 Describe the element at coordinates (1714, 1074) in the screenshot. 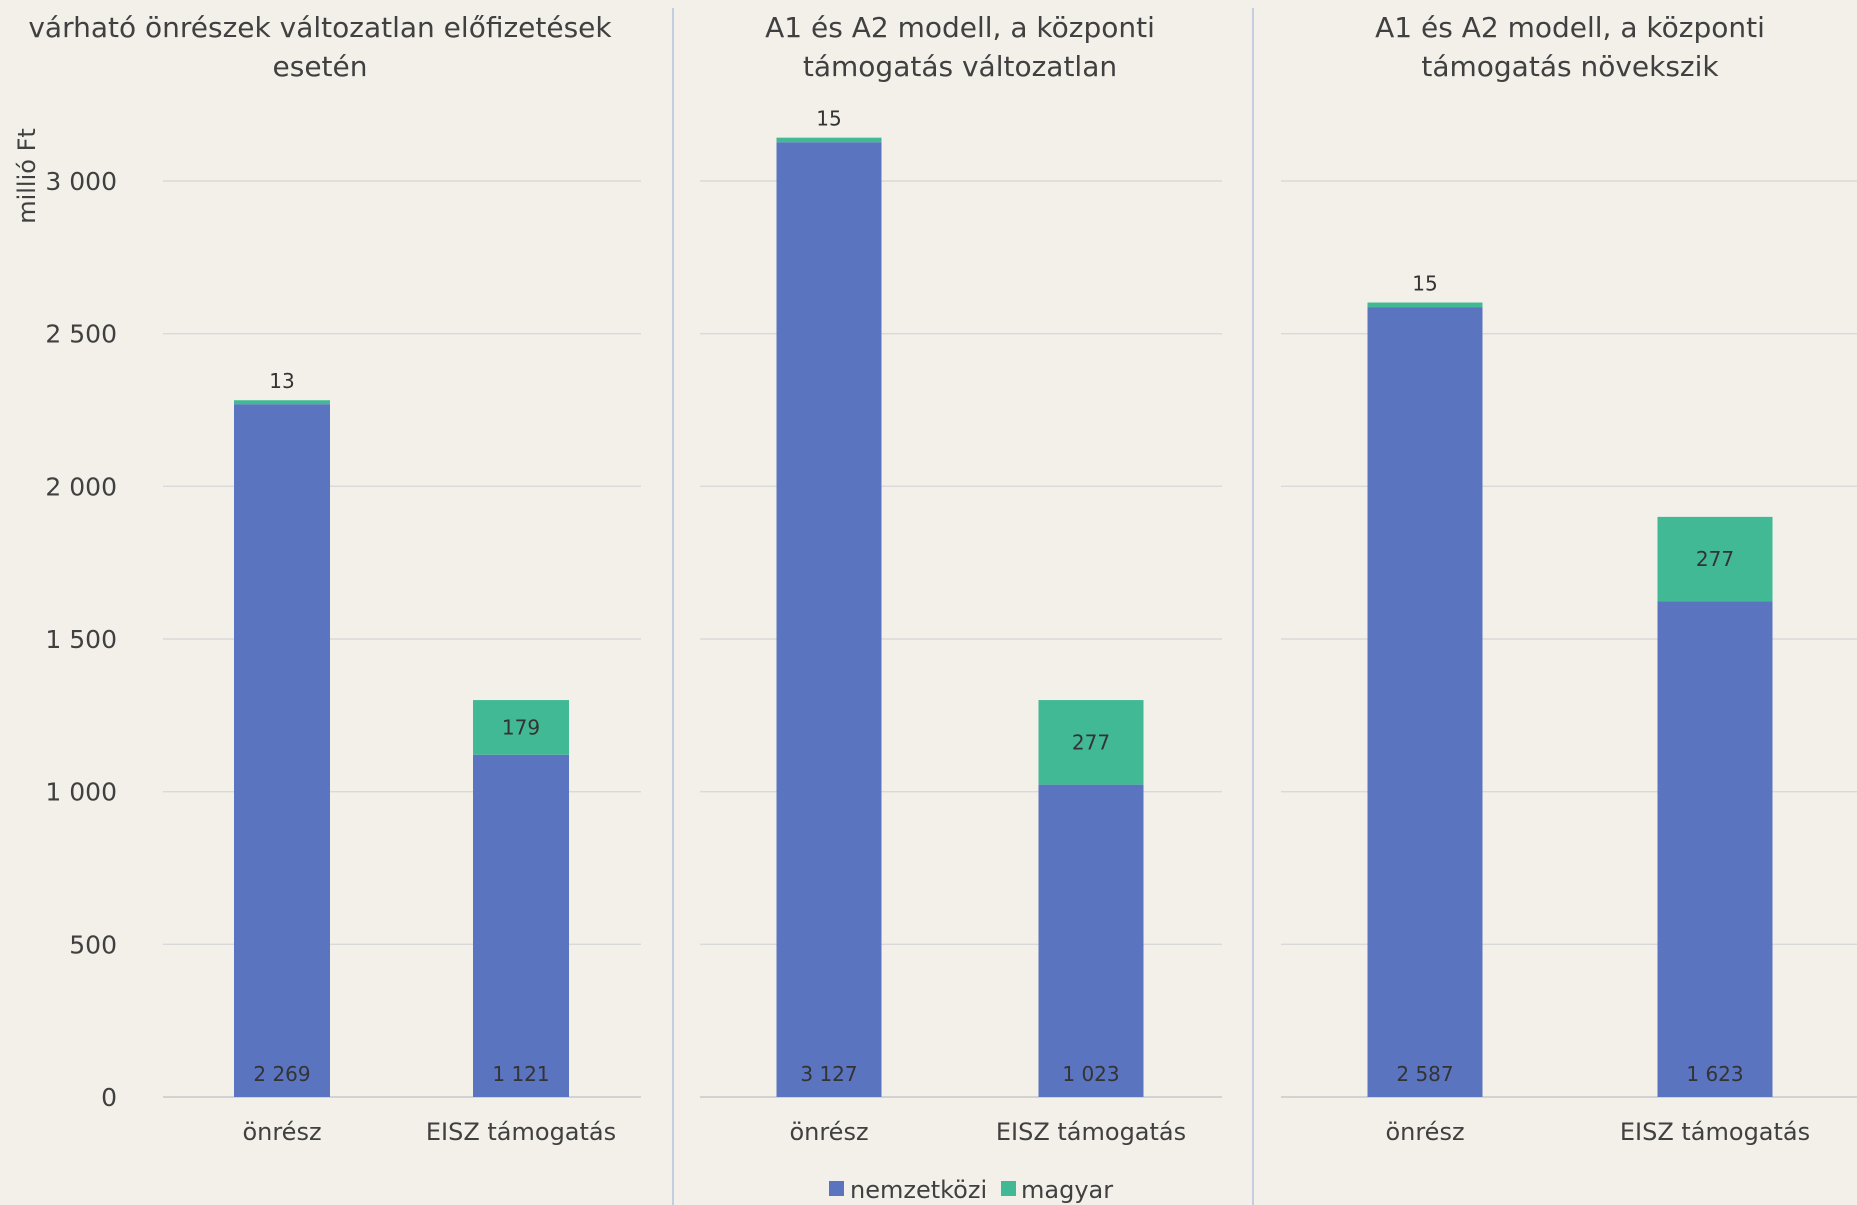

I see `data-label: 1 623` at that location.